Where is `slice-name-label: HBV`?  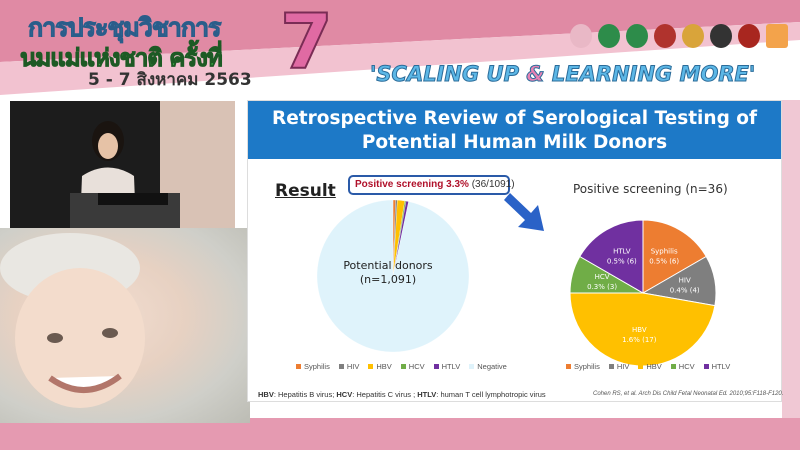 slice-name-label: HBV is located at coordinates (639, 330).